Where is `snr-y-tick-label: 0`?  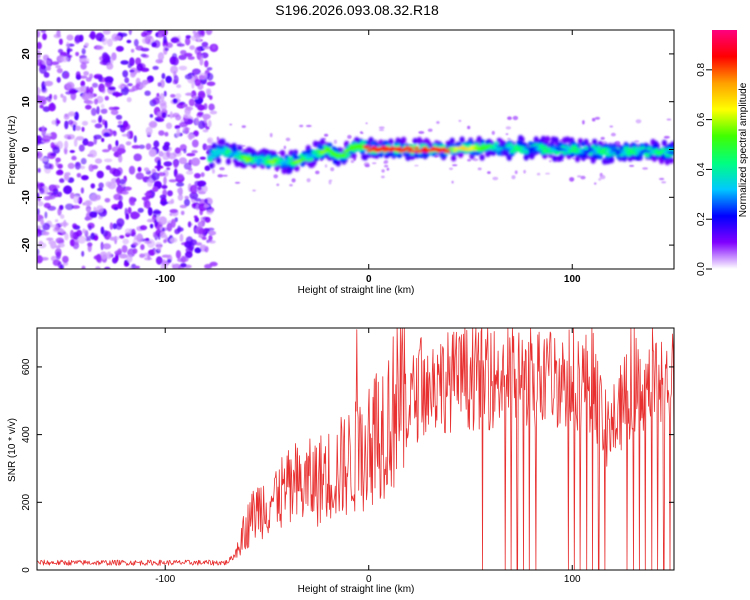 snr-y-tick-label: 0 is located at coordinates (26, 570).